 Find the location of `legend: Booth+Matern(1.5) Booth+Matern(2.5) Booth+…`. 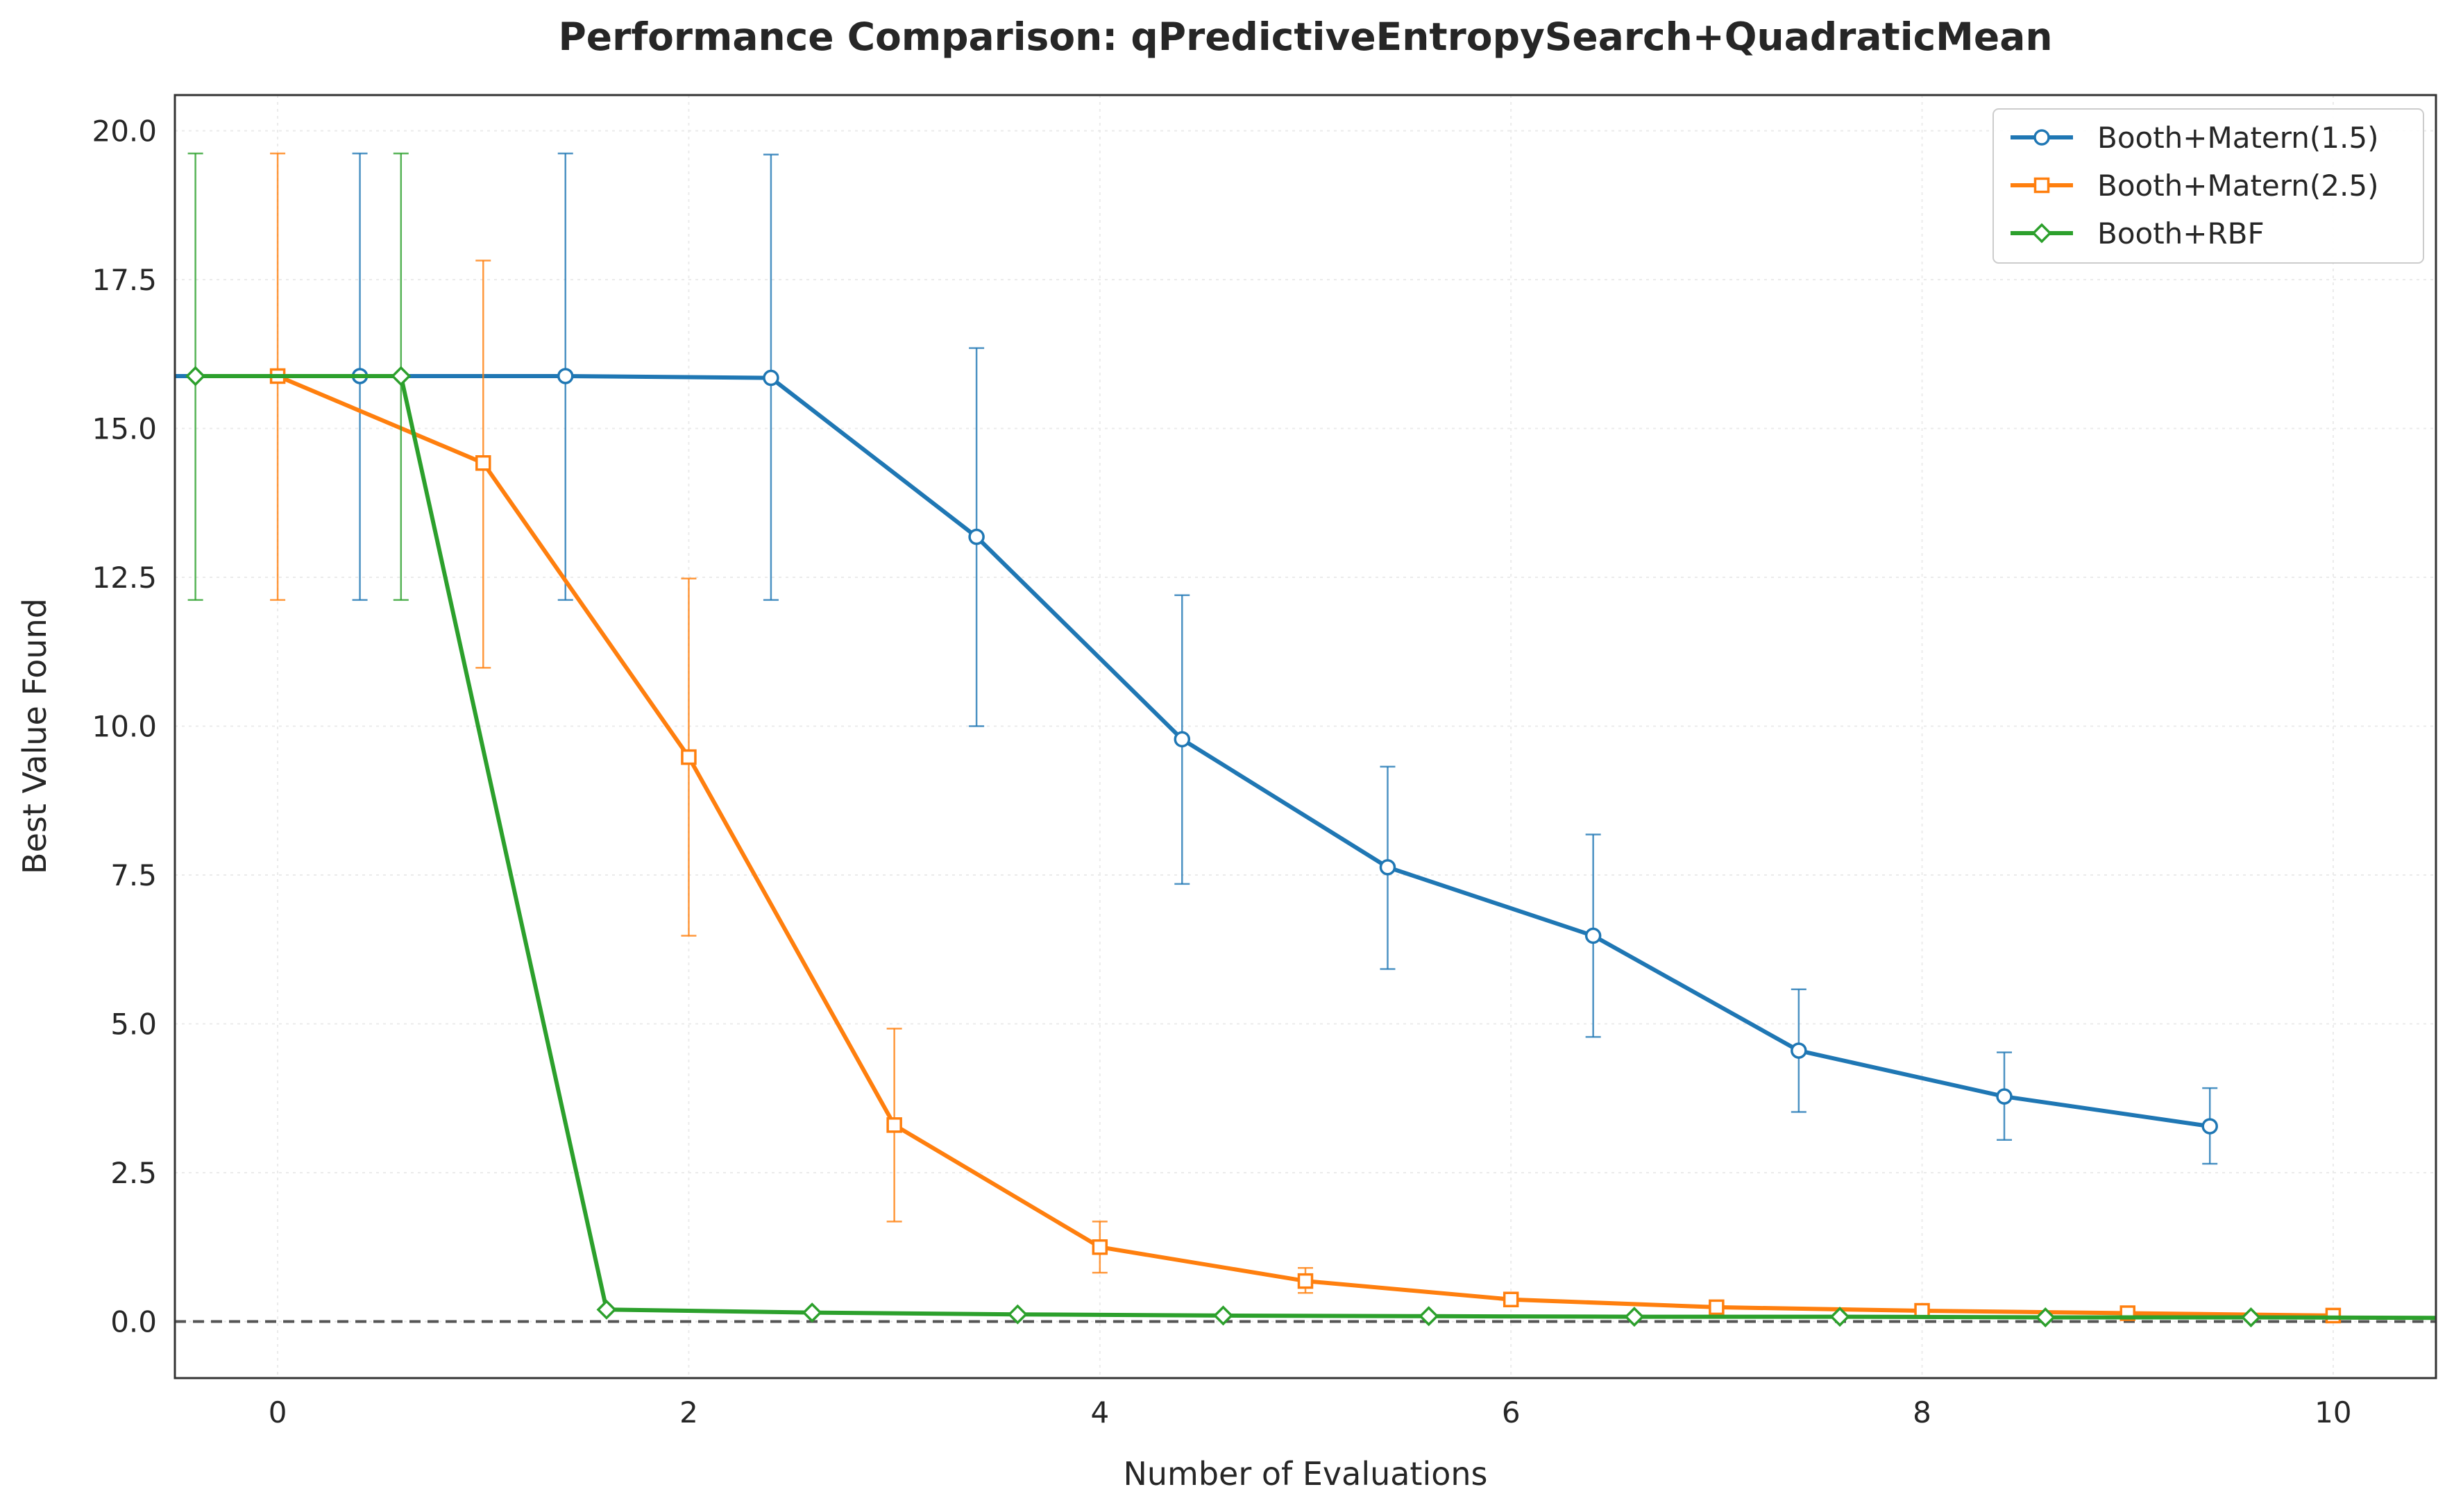

legend: Booth+Matern(1.5) Booth+Matern(2.5) Booth+… is located at coordinates (2208, 186).